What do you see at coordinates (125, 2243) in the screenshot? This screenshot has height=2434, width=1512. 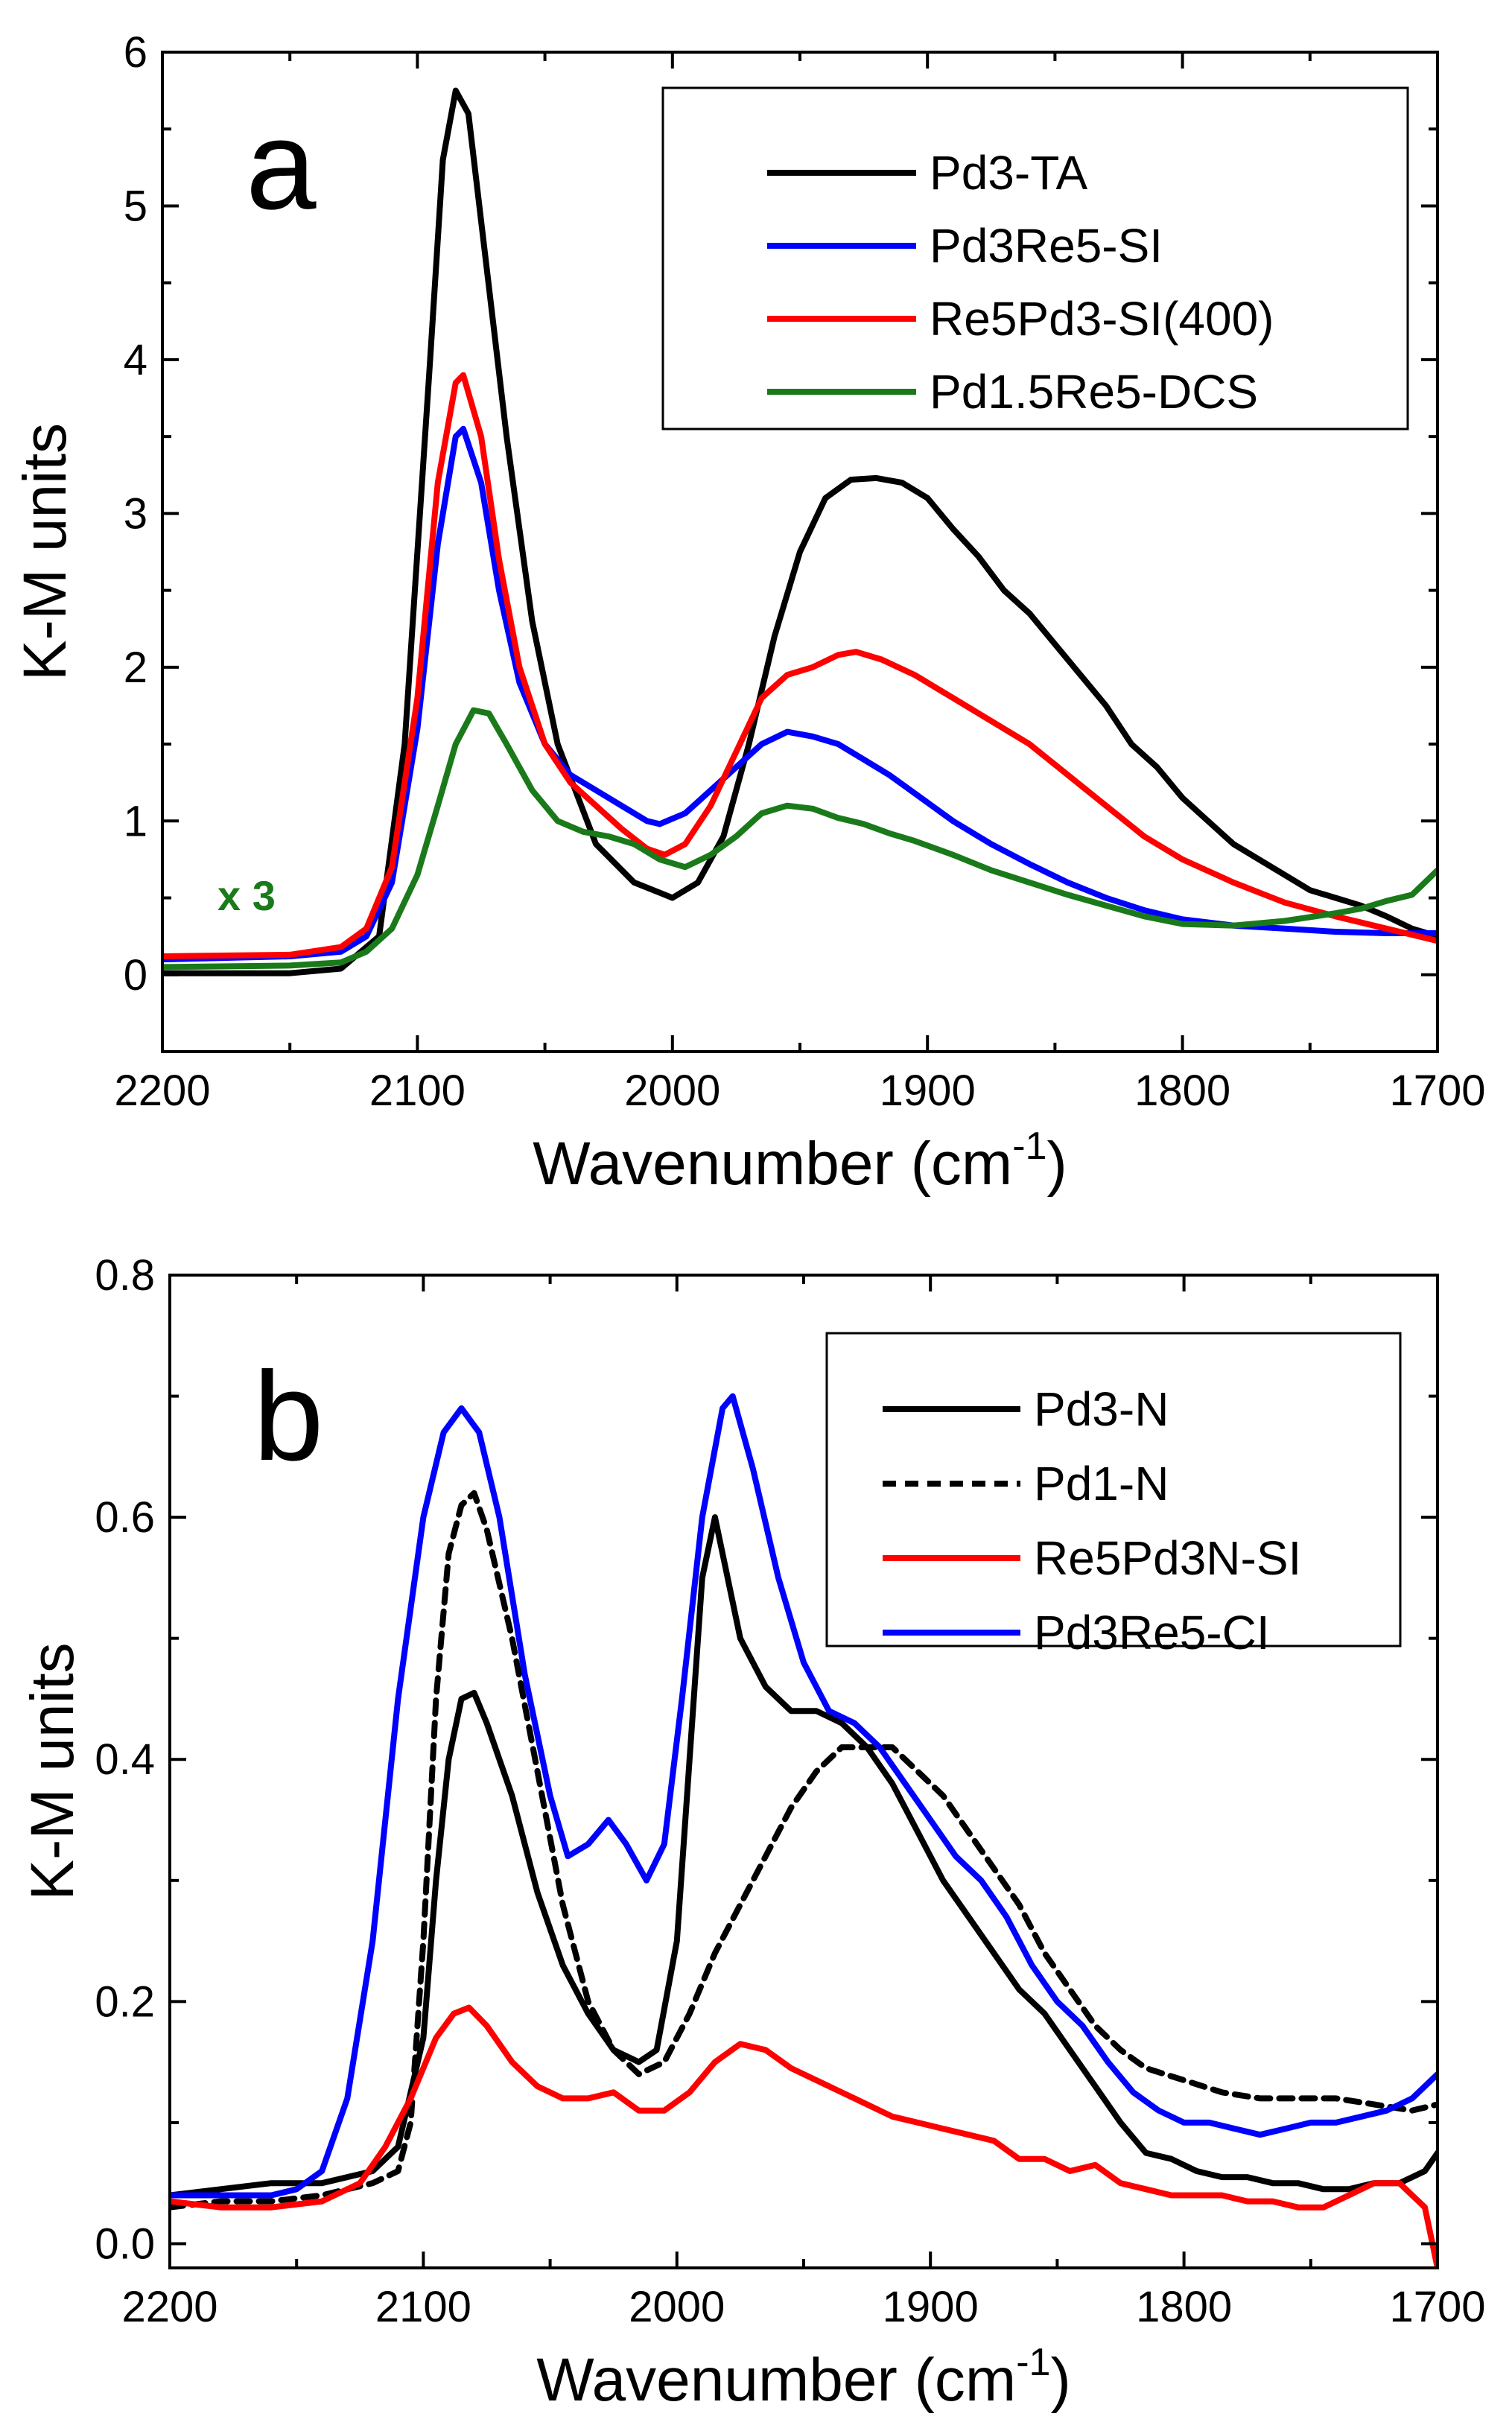 I see `y-tick-label: 0.0` at bounding box center [125, 2243].